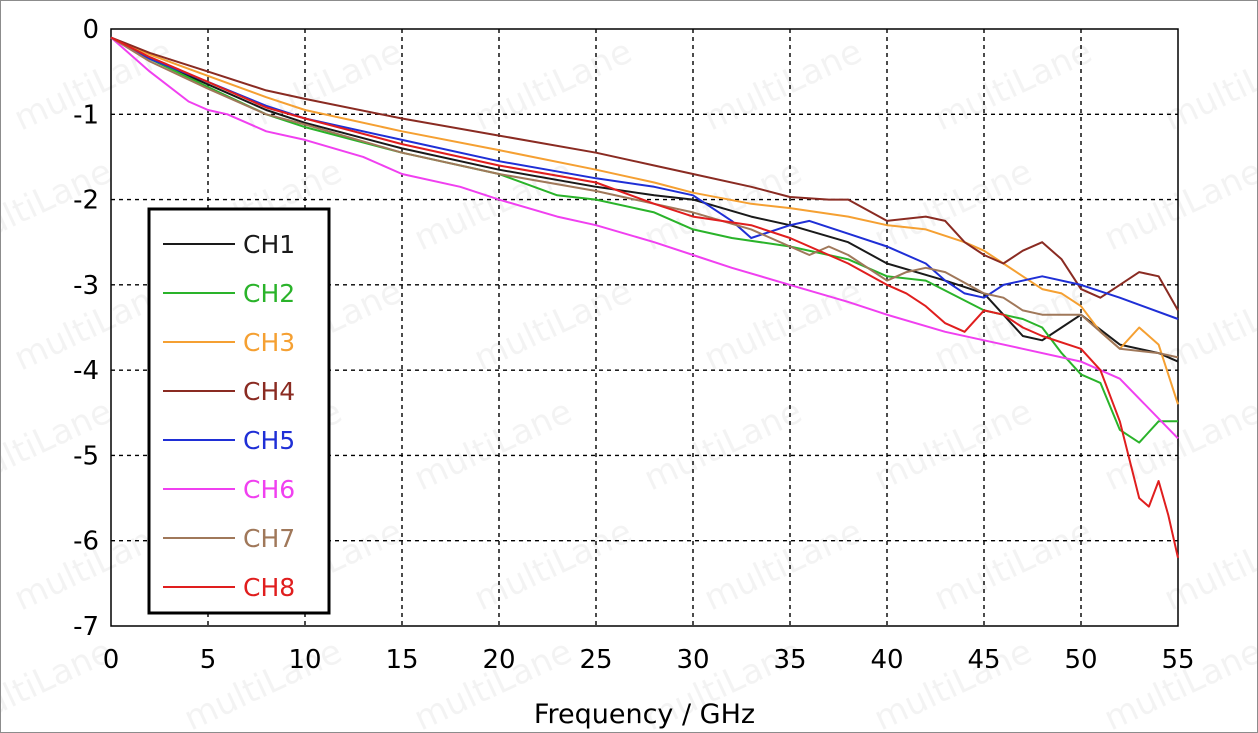 Image resolution: width=1258 pixels, height=733 pixels. What do you see at coordinates (644, 714) in the screenshot?
I see `x-axis-title: Frequency / GHz` at bounding box center [644, 714].